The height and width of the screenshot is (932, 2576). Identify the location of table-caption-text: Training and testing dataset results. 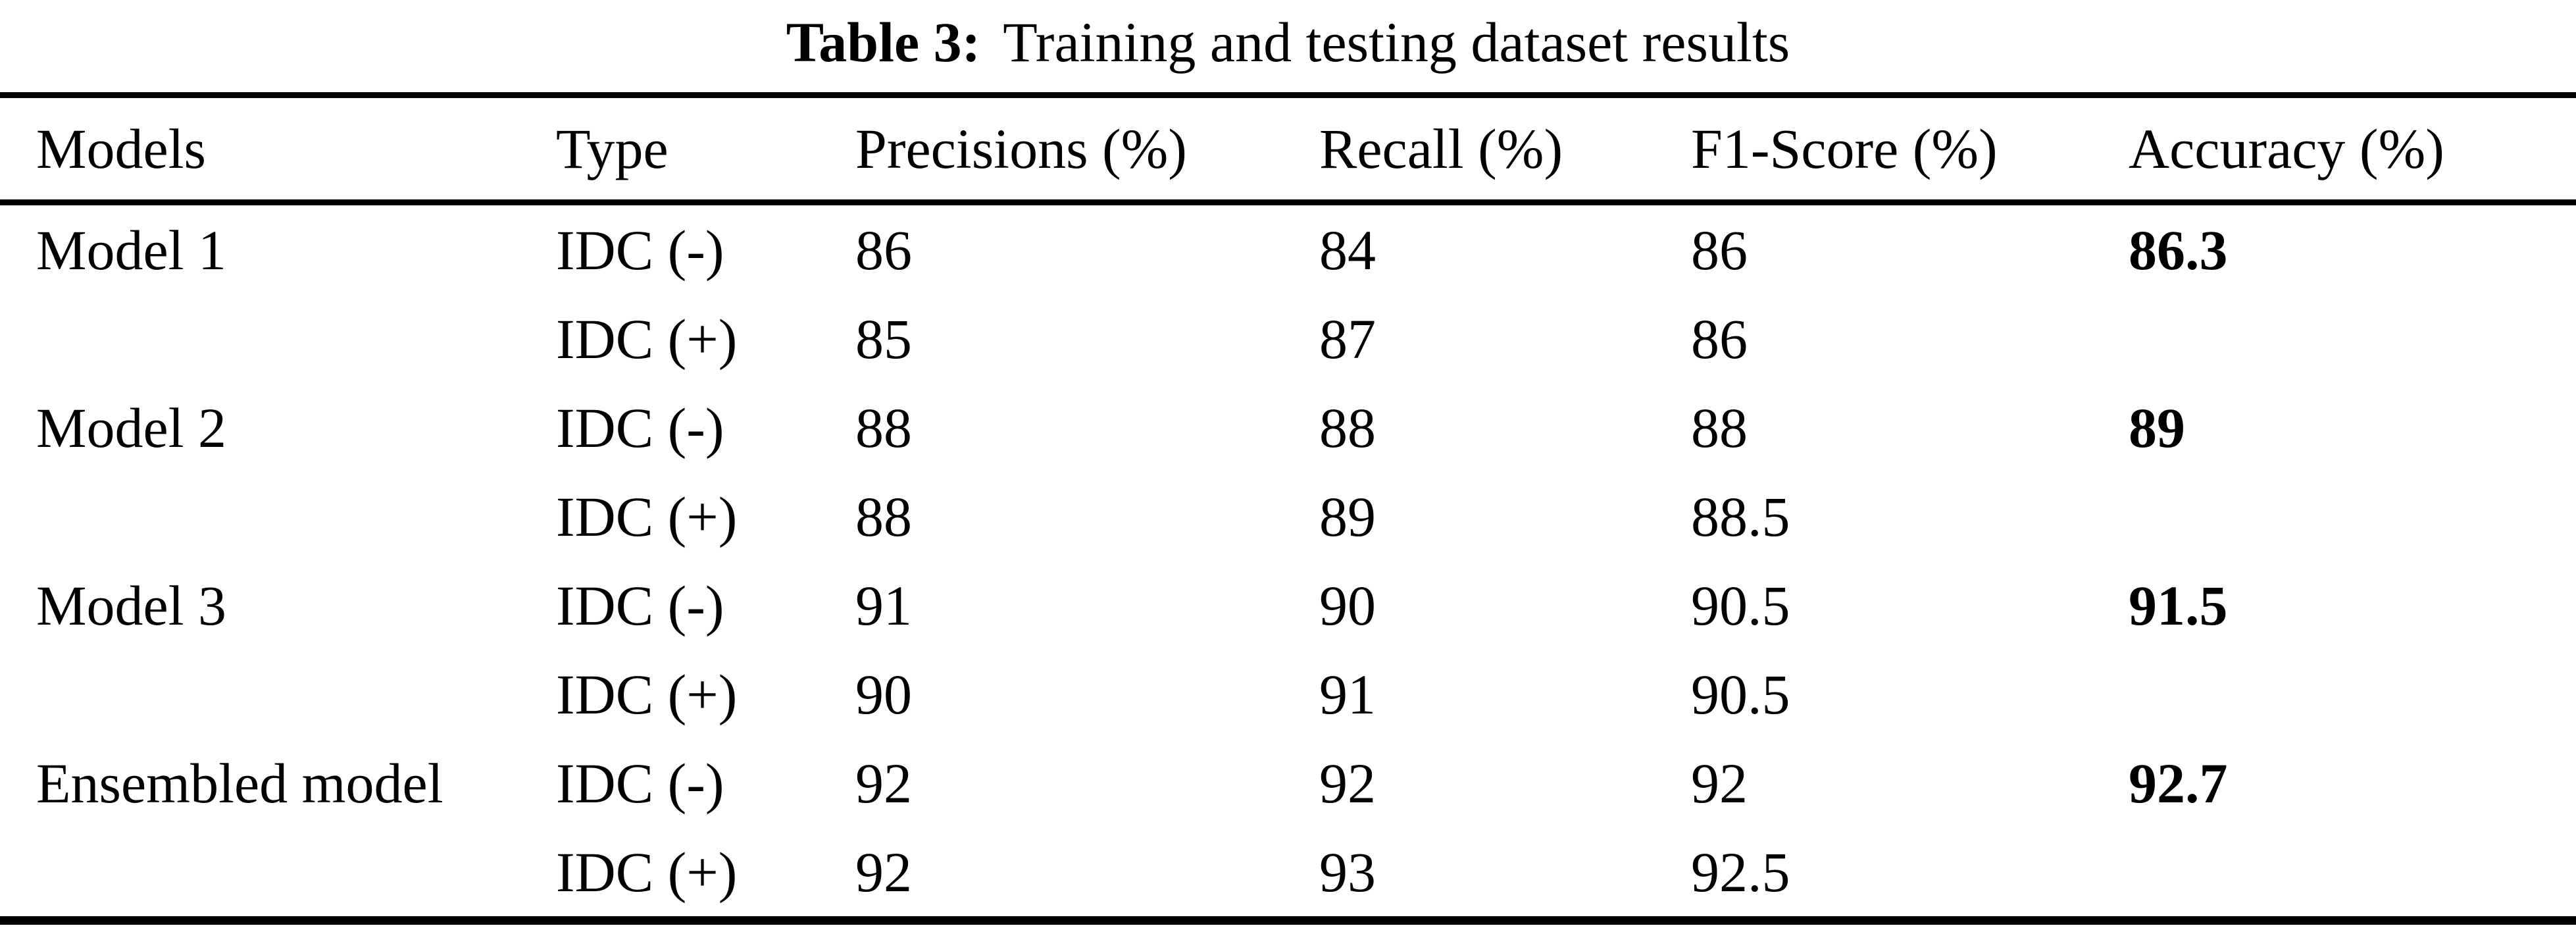
(1396, 42).